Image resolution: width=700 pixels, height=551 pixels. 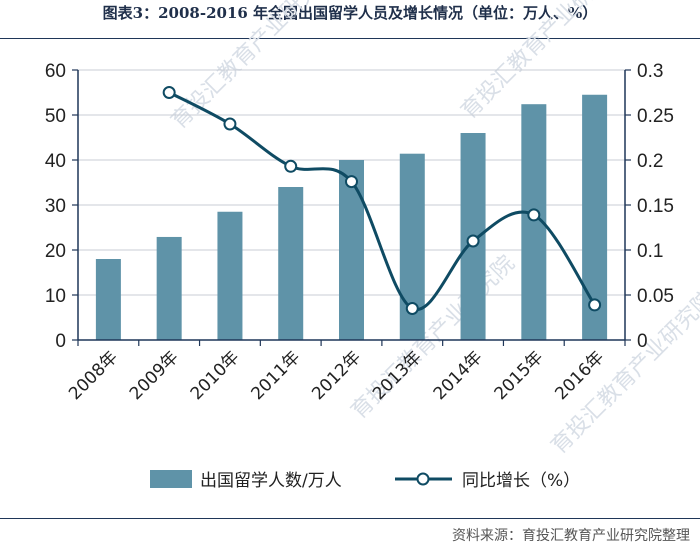 I want to click on x-tick-label: 2011年, so click(x=276, y=375).